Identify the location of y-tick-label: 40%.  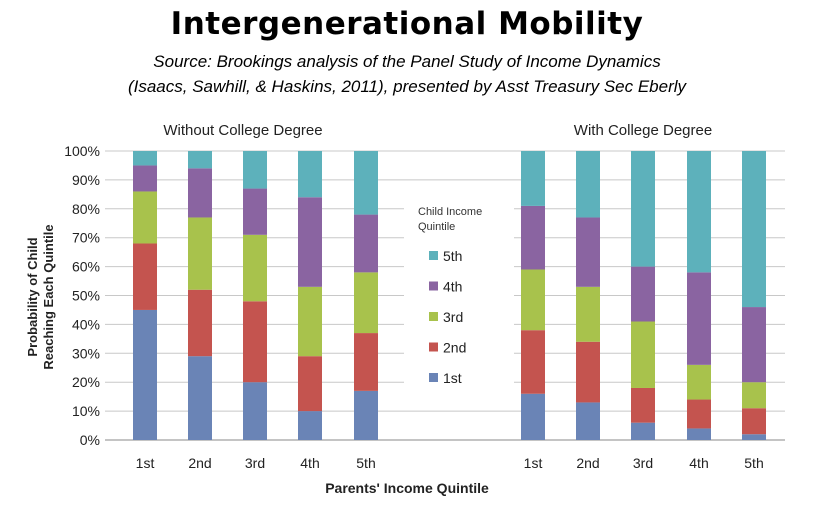
(86, 324).